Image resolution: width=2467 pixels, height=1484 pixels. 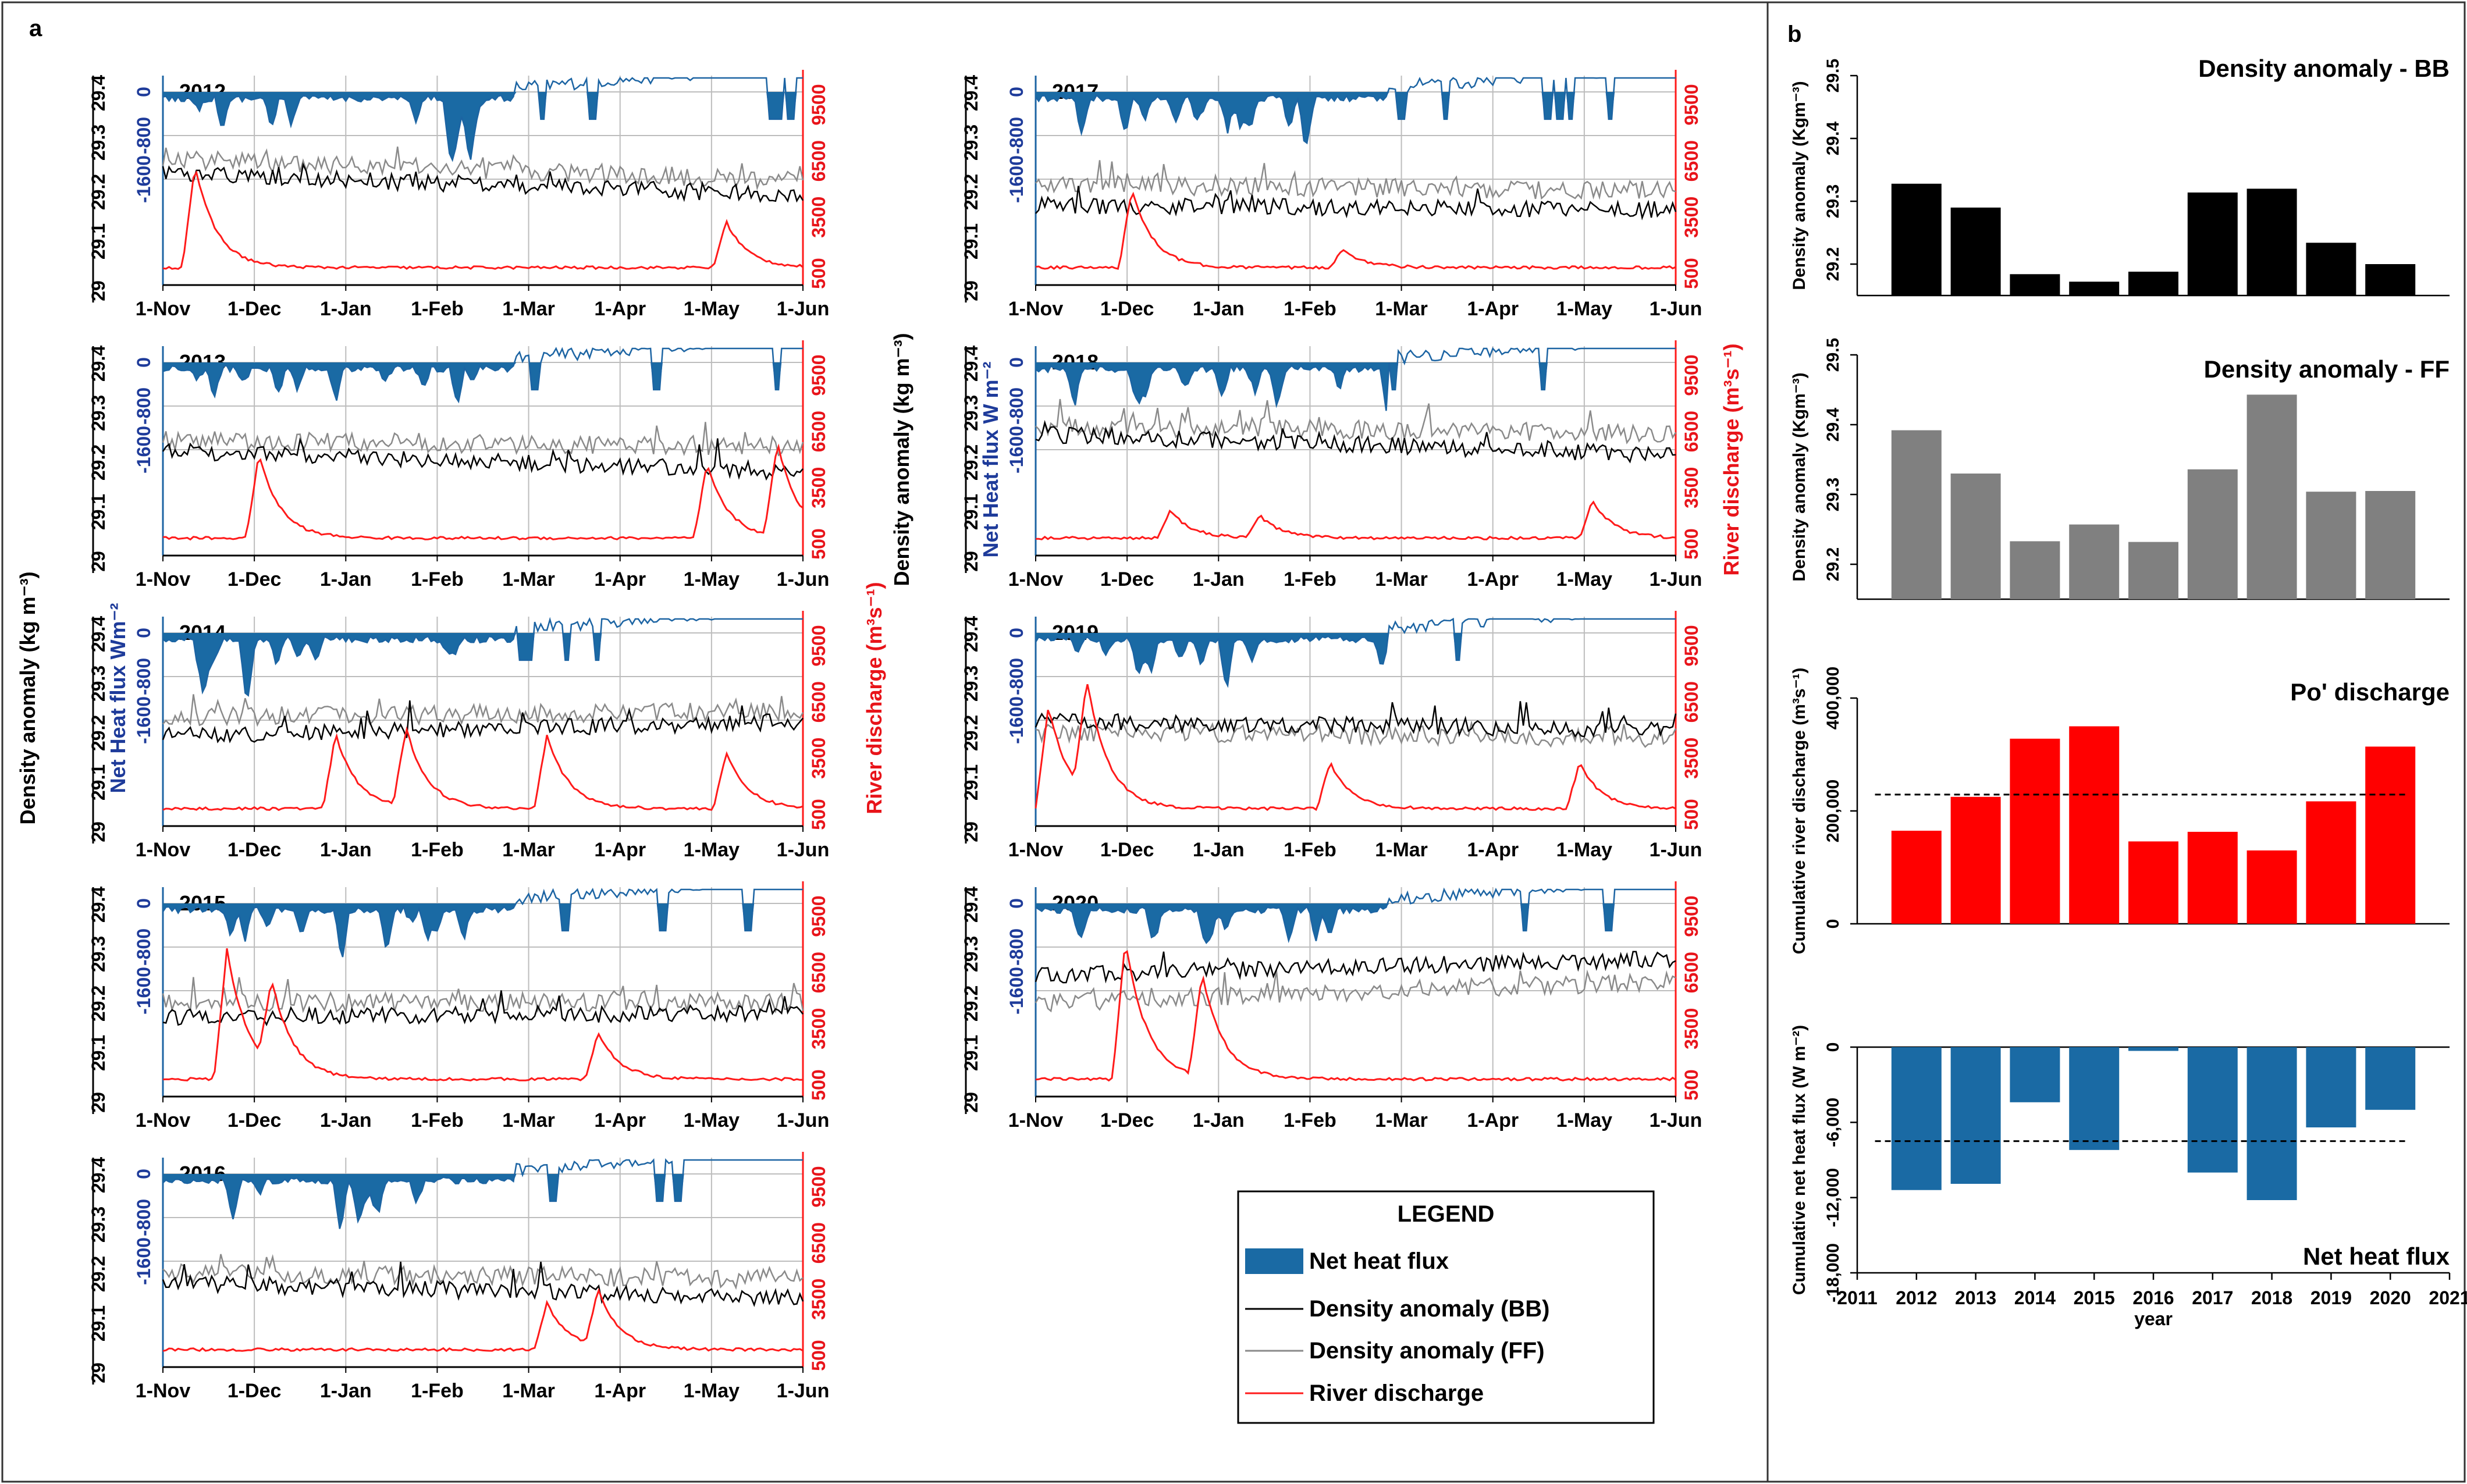 What do you see at coordinates (1127, 1120) in the screenshot?
I see `x-tick-label: 1-Dec` at bounding box center [1127, 1120].